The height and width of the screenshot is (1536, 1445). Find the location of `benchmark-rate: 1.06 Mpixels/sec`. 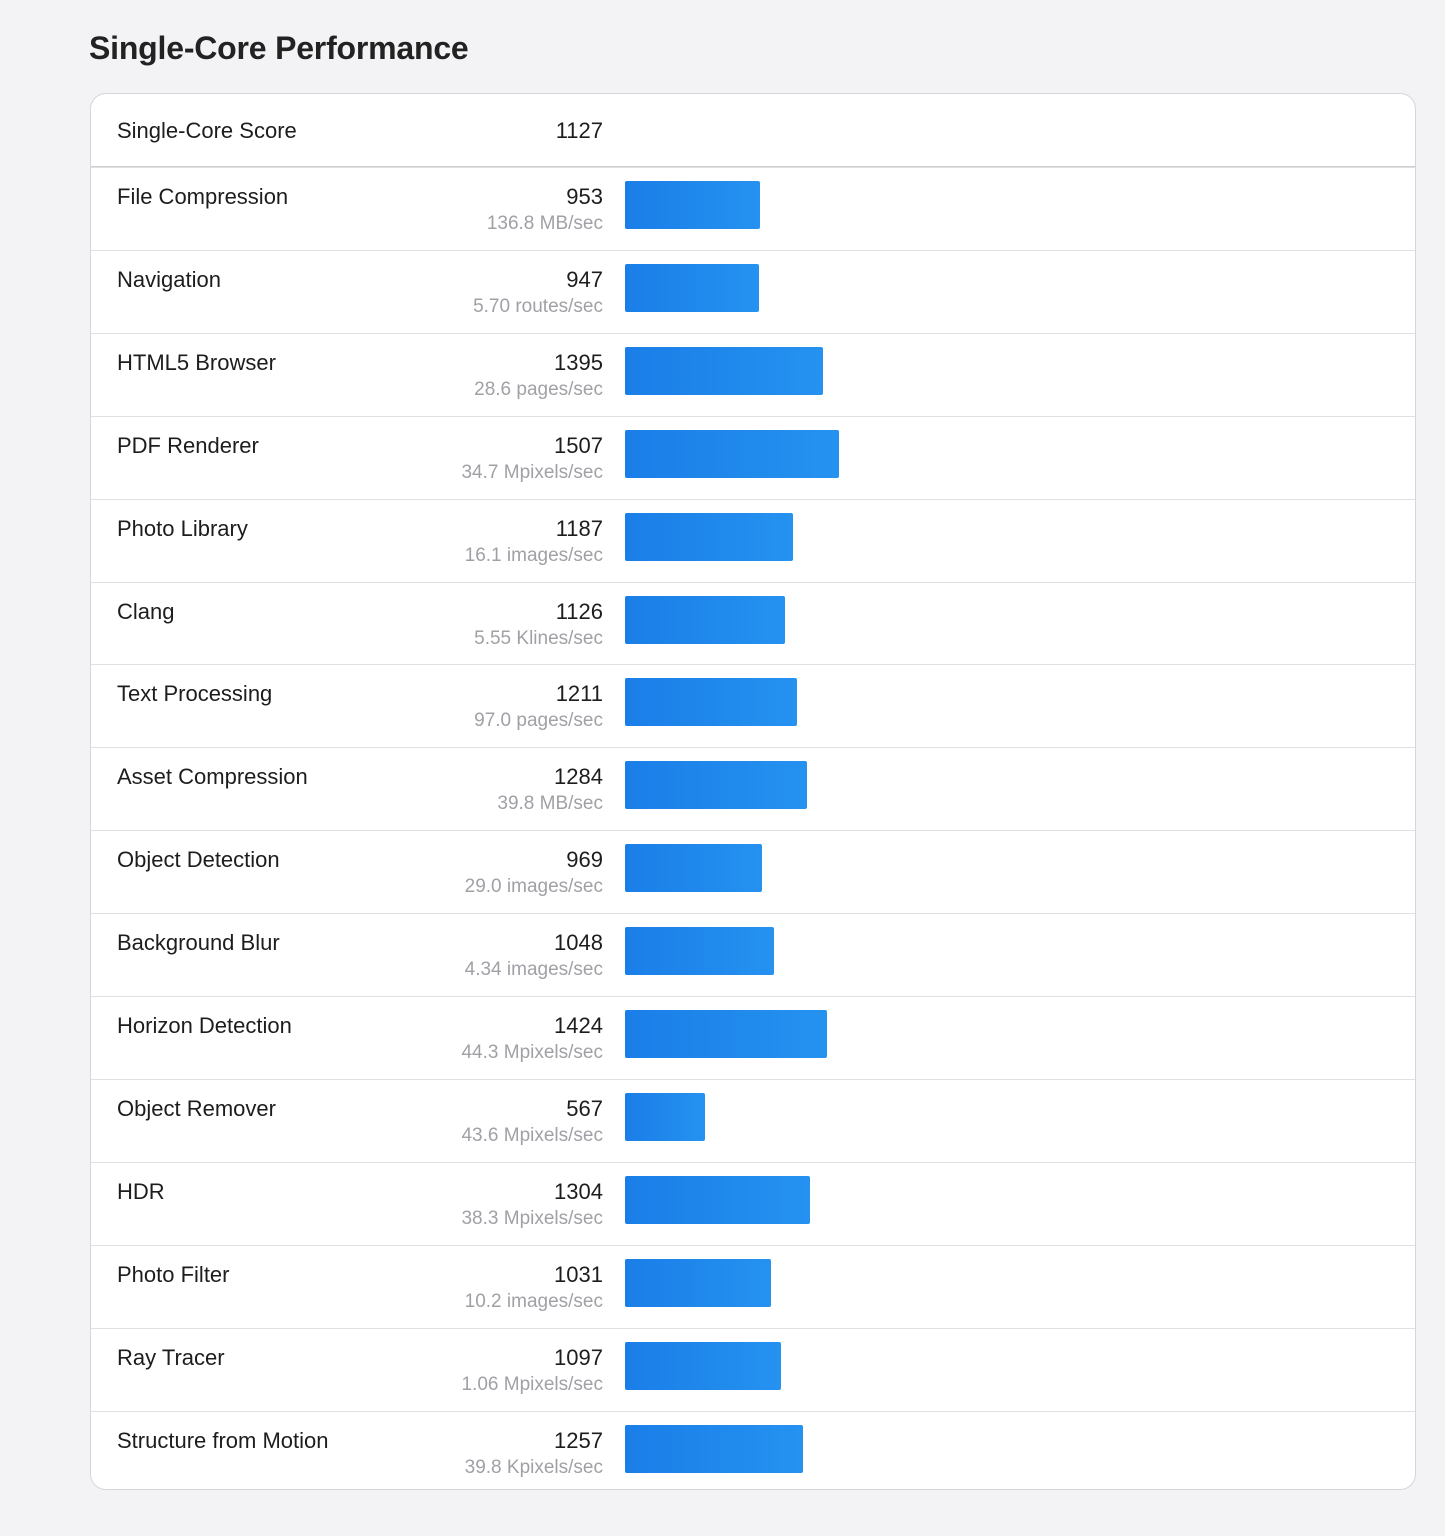

benchmark-rate: 1.06 Mpixels/sec is located at coordinates (532, 1384).